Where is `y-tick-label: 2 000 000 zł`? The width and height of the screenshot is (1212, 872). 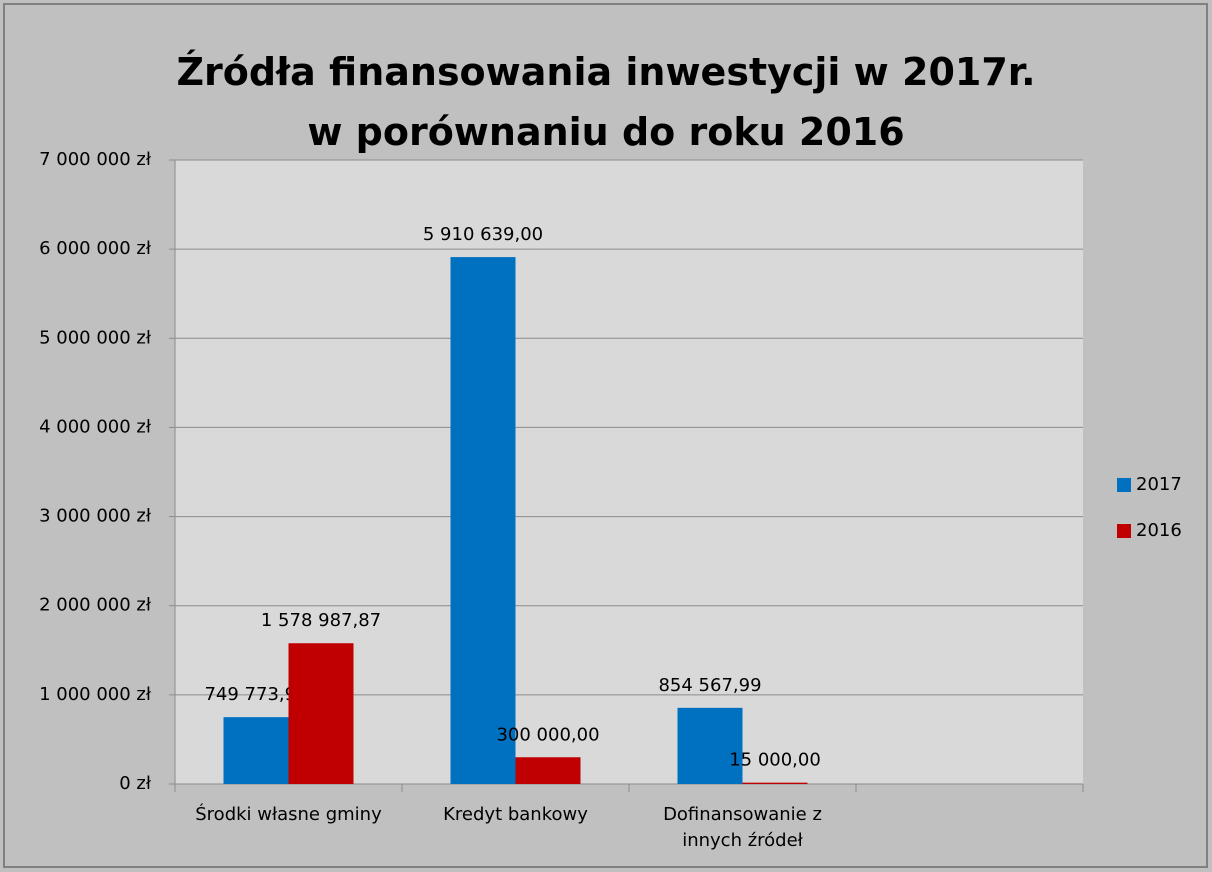 y-tick-label: 2 000 000 zł is located at coordinates (95, 605).